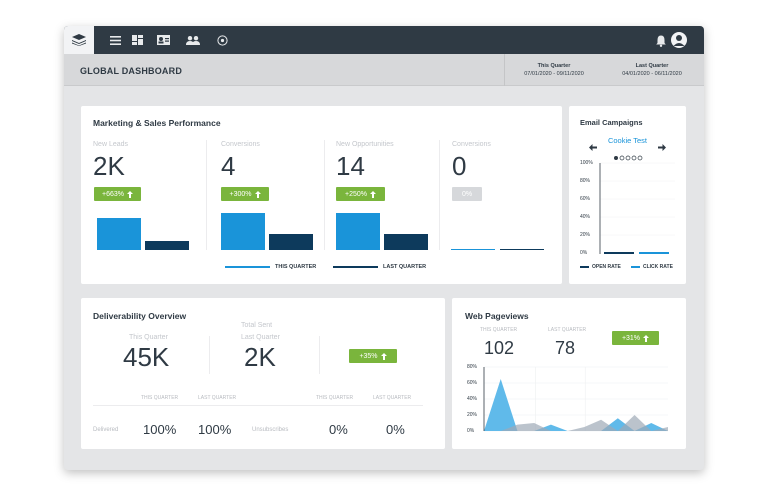  I want to click on badge-text: +250%, so click(356, 194).